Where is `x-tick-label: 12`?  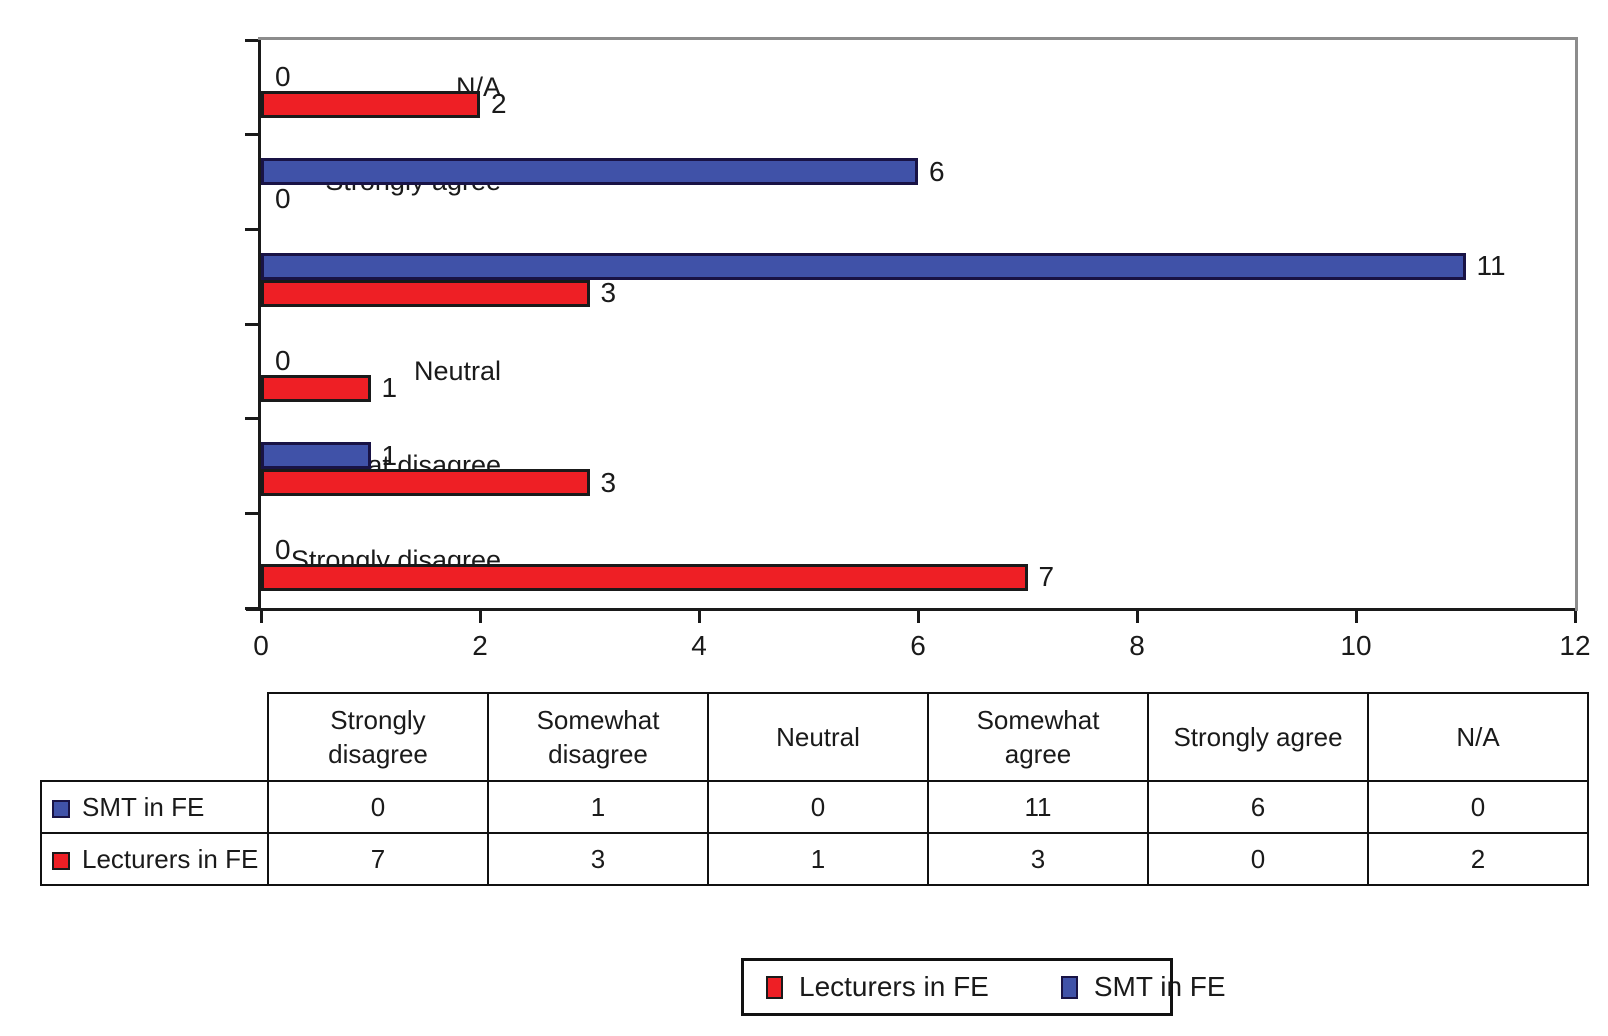 x-tick-label: 12 is located at coordinates (1575, 645).